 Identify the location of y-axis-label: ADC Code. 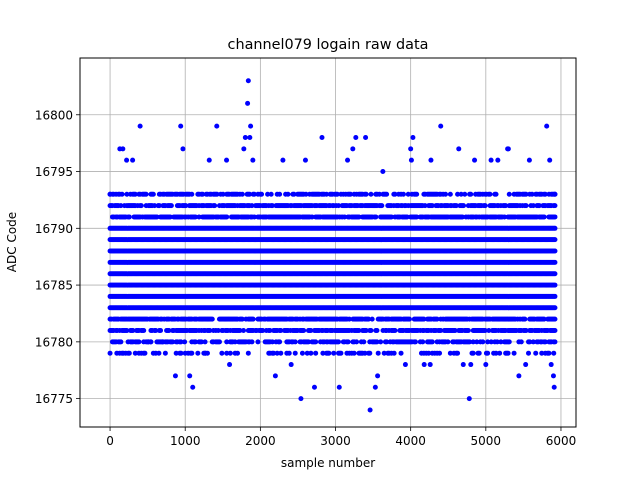
(12, 242).